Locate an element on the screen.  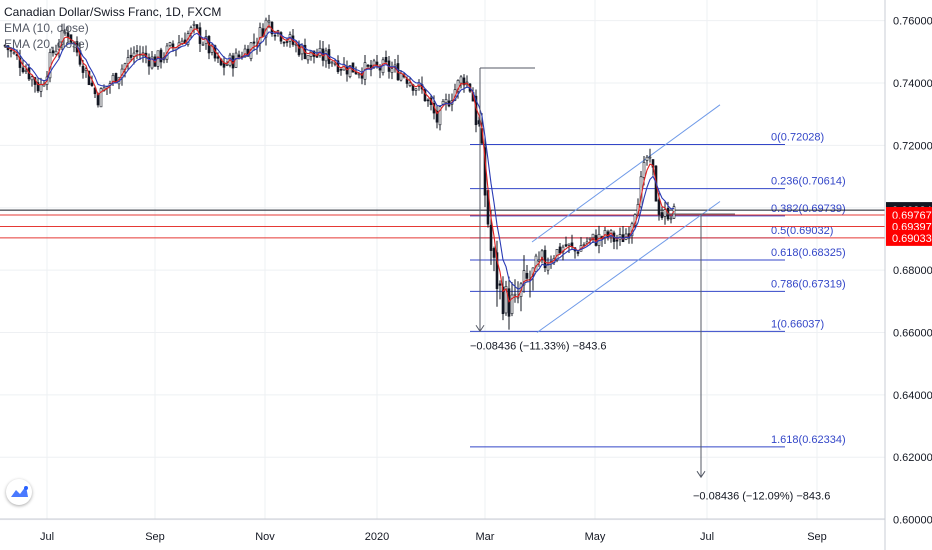
fib-level-label: 1.618(0.62334) is located at coordinates (808, 440).